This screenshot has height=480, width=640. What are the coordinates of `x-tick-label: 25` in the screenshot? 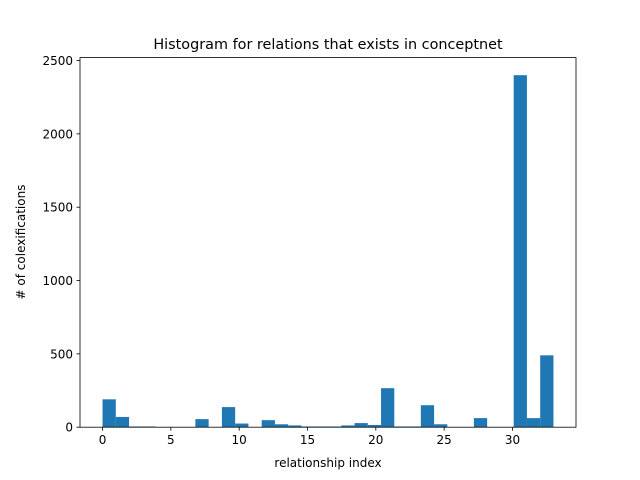 It's located at (444, 440).